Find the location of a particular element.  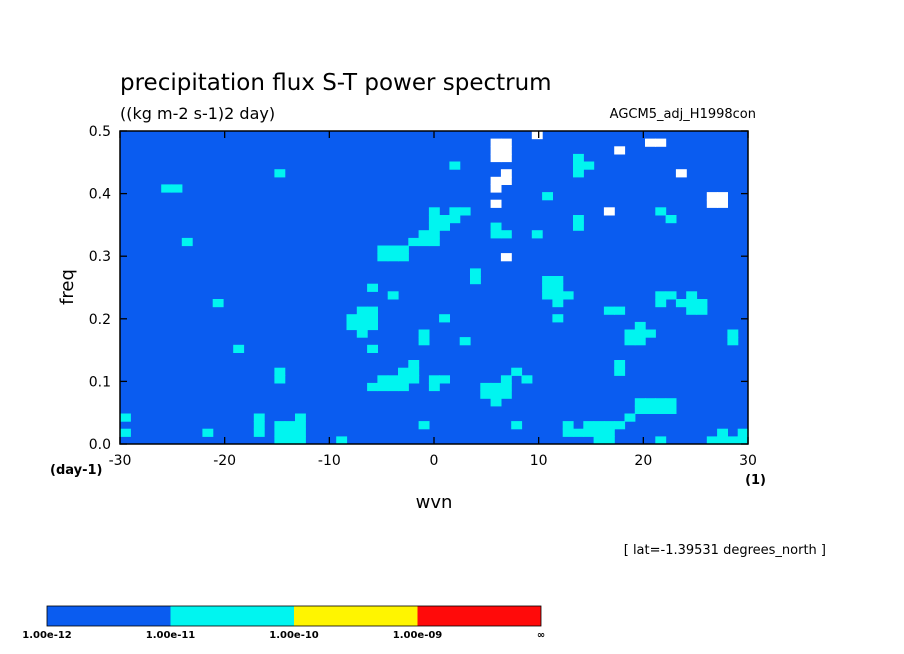

colorbar-label: 1.00e-10 is located at coordinates (294, 635).